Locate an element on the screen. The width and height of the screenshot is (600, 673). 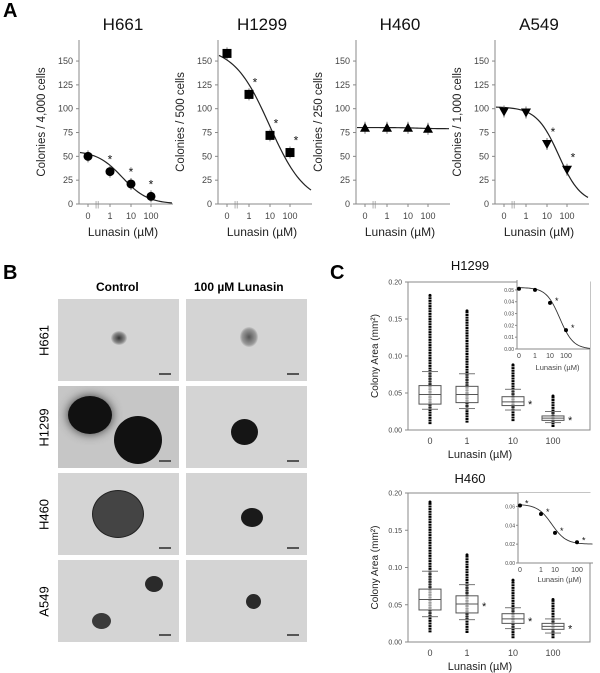
micrograph-a549-lunasin is located at coordinates (246, 601).